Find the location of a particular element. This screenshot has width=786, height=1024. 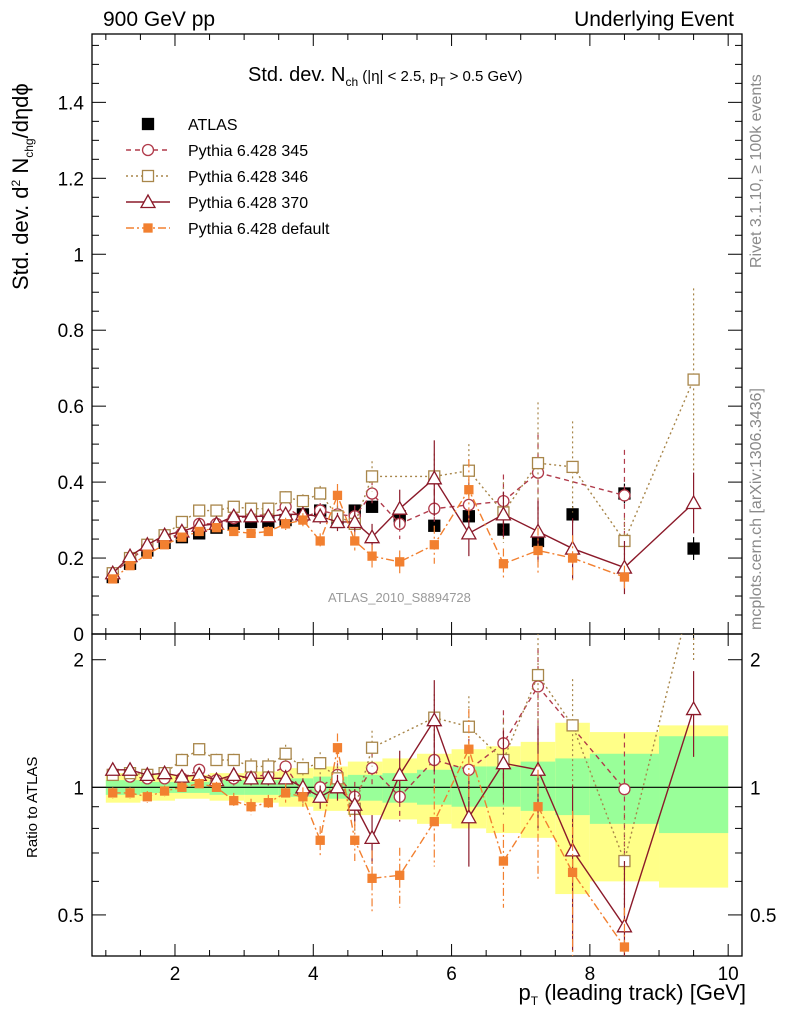

ratio-pythia-6-428-default-line is located at coordinates (369, 847).